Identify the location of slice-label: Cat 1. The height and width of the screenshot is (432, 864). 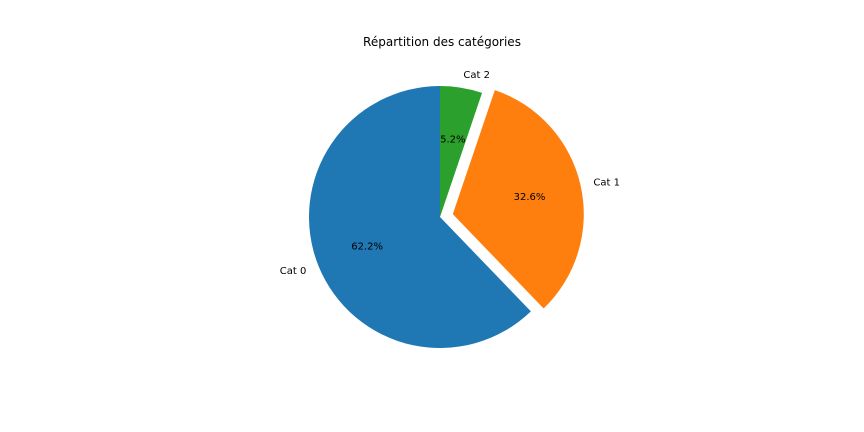
(606, 183).